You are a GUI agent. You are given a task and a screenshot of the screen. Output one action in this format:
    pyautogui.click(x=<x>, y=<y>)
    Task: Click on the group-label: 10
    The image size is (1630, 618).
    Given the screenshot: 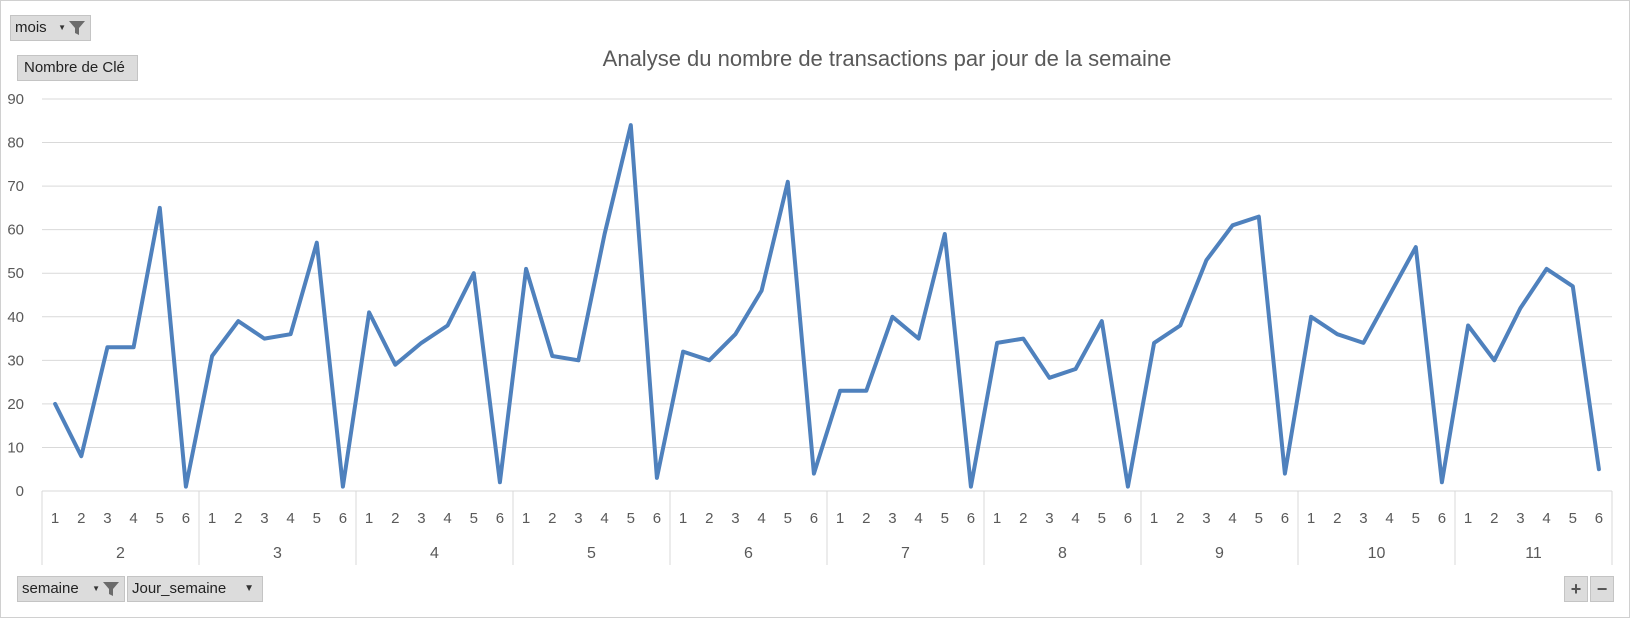 What is the action you would take?
    pyautogui.click(x=1377, y=553)
    